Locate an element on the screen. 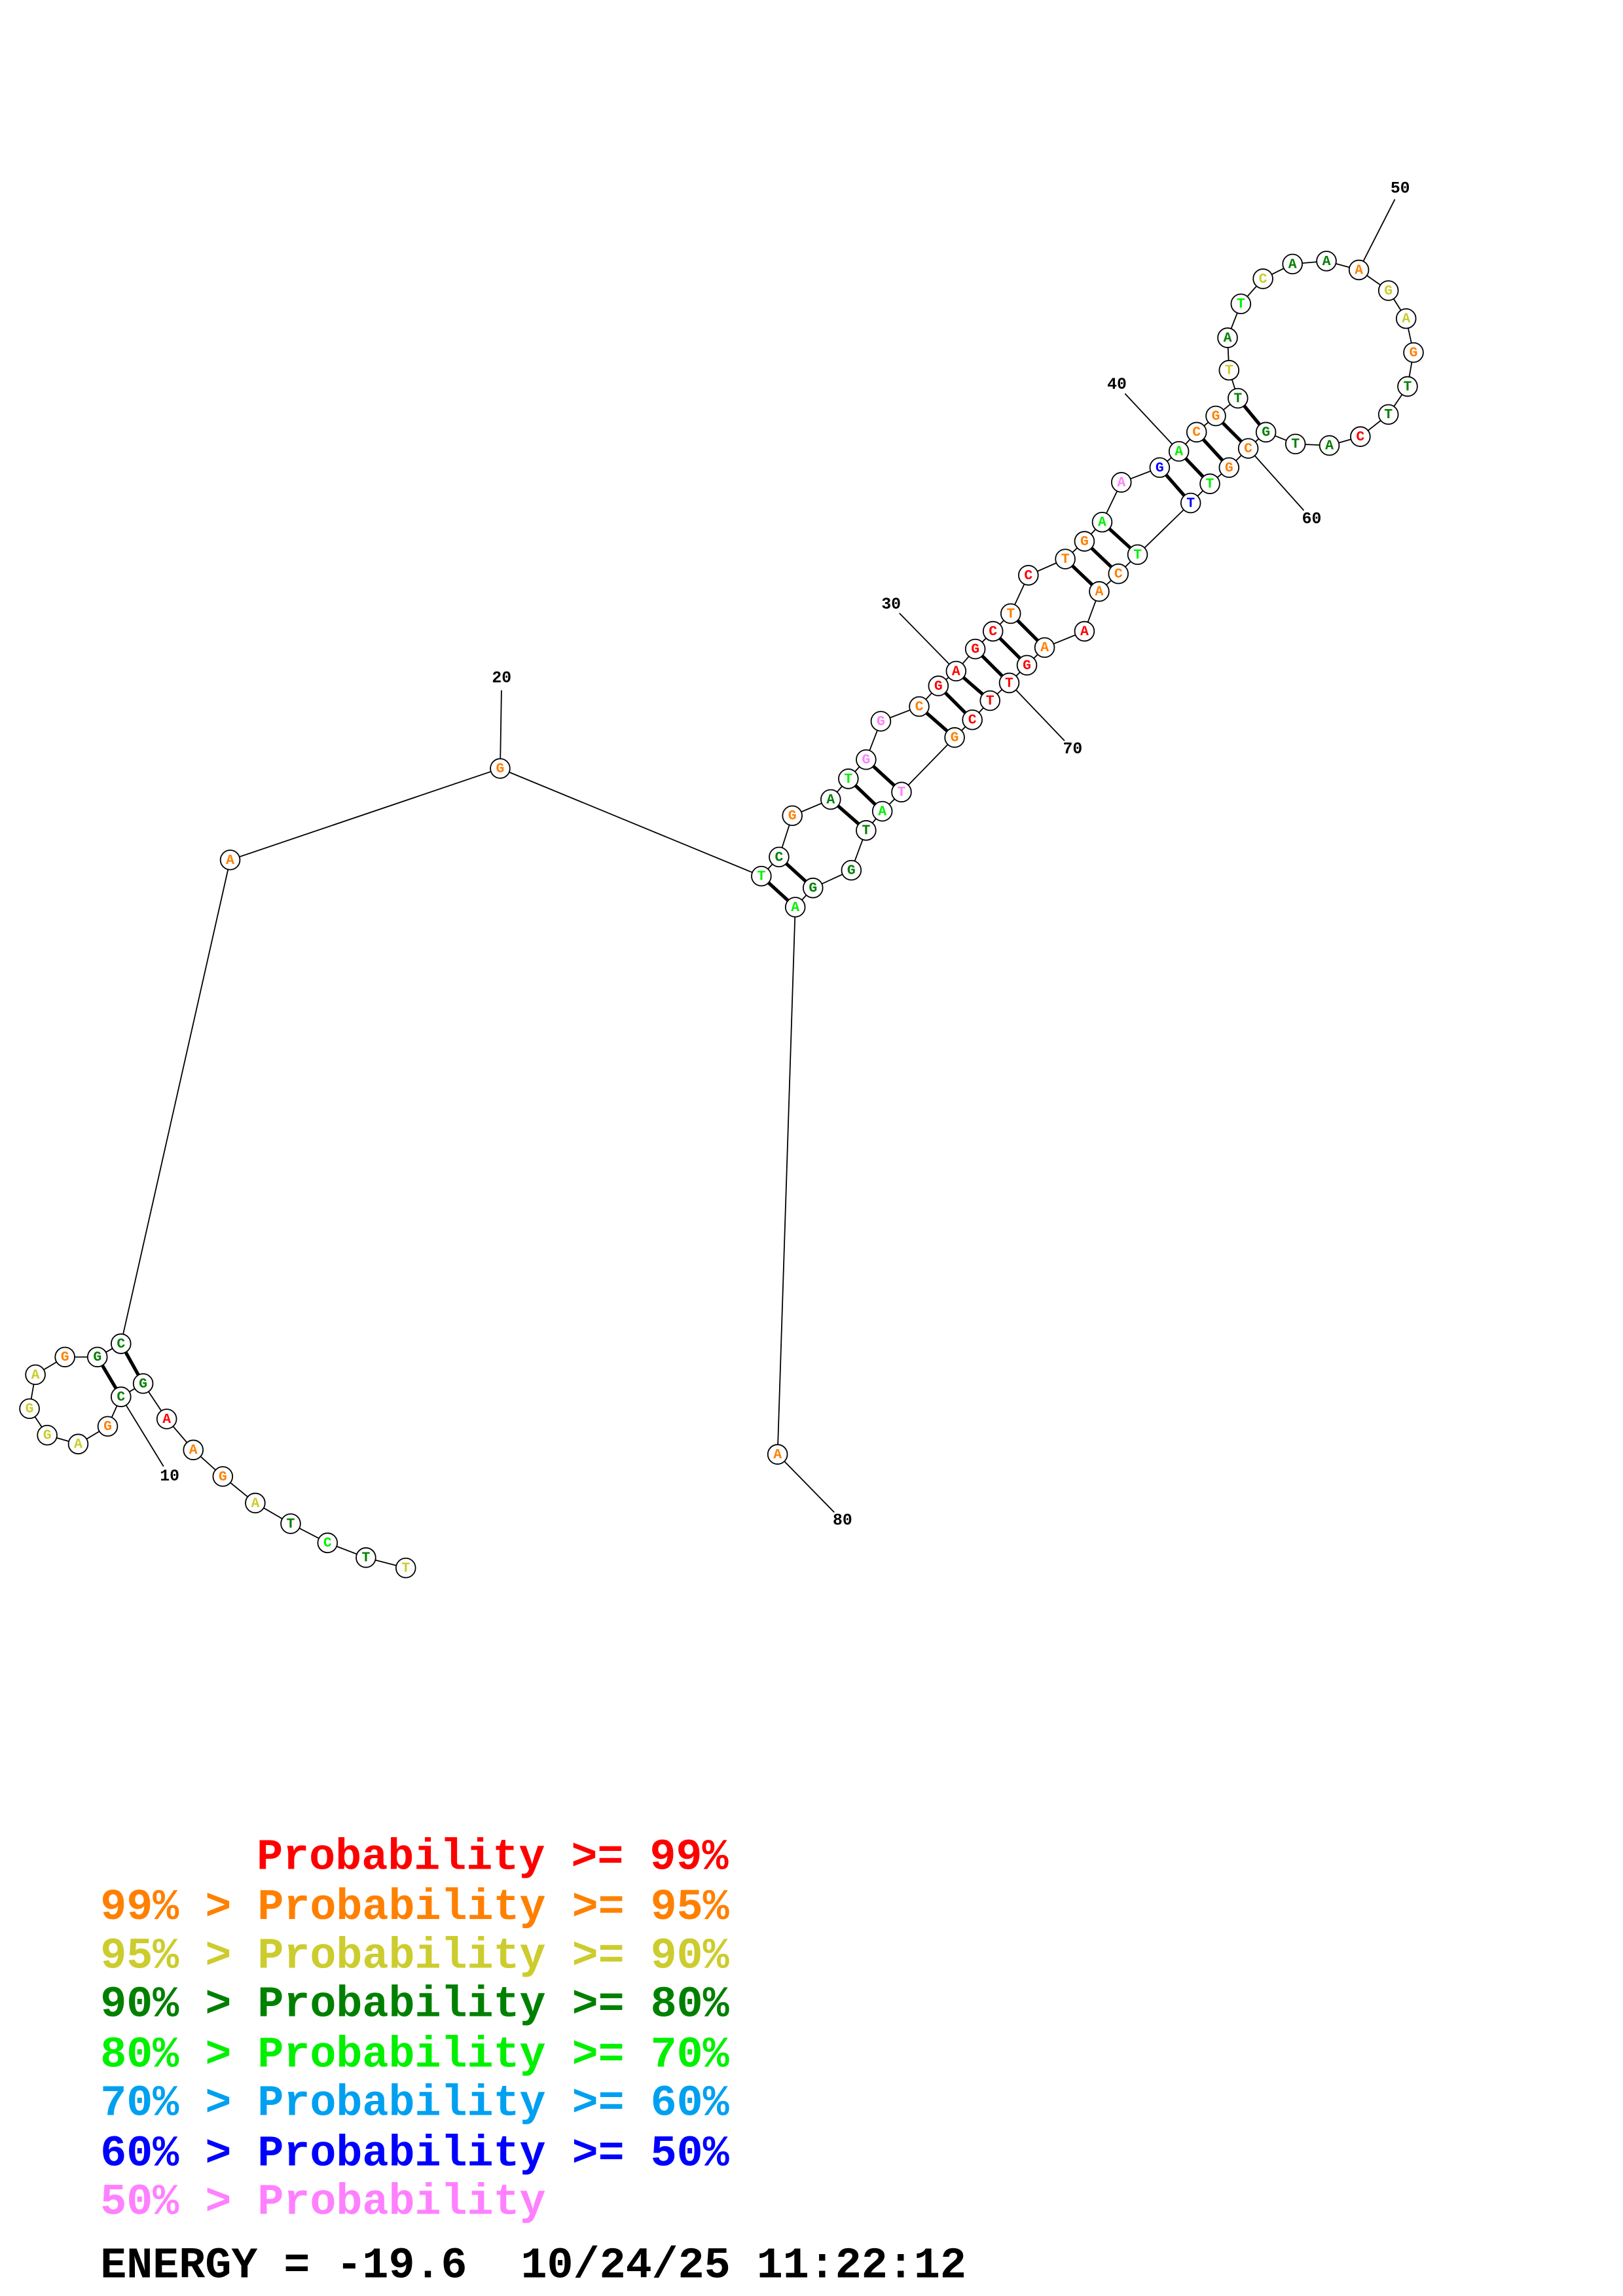 The height and width of the screenshot is (2296, 1623). position-label: 80 is located at coordinates (842, 1520).